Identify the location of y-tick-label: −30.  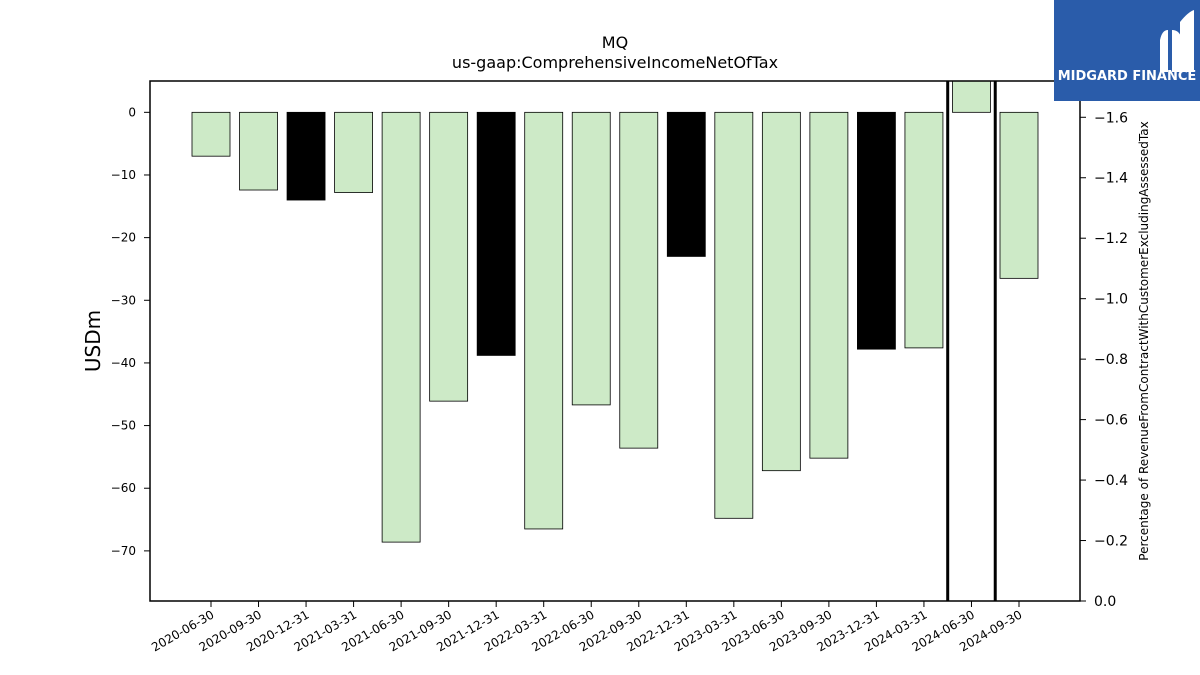
(123, 300).